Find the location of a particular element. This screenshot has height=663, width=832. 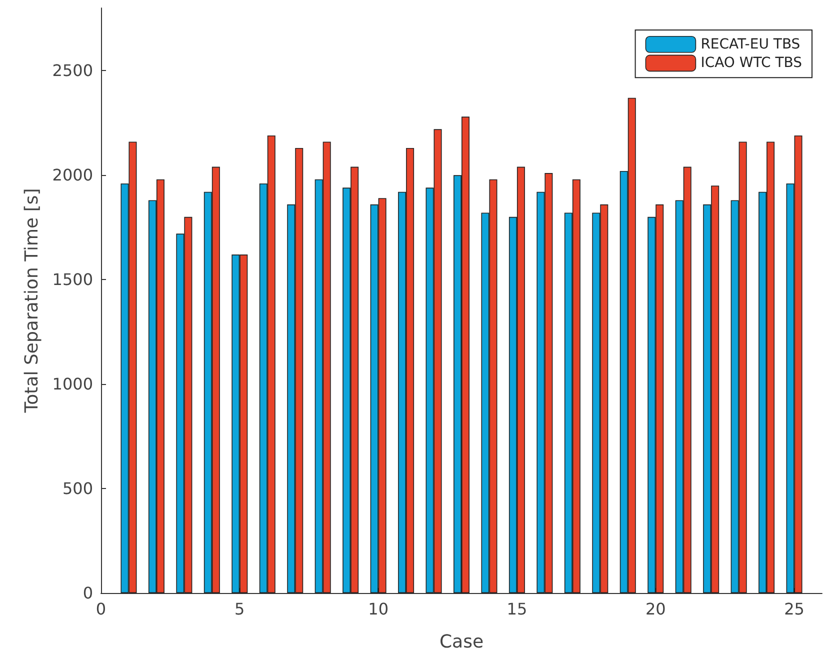

y-tick-label: 2500 is located at coordinates (72, 70).